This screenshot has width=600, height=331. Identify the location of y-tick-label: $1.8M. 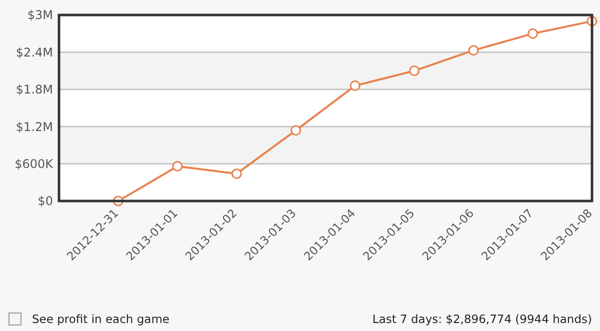
(34, 89).